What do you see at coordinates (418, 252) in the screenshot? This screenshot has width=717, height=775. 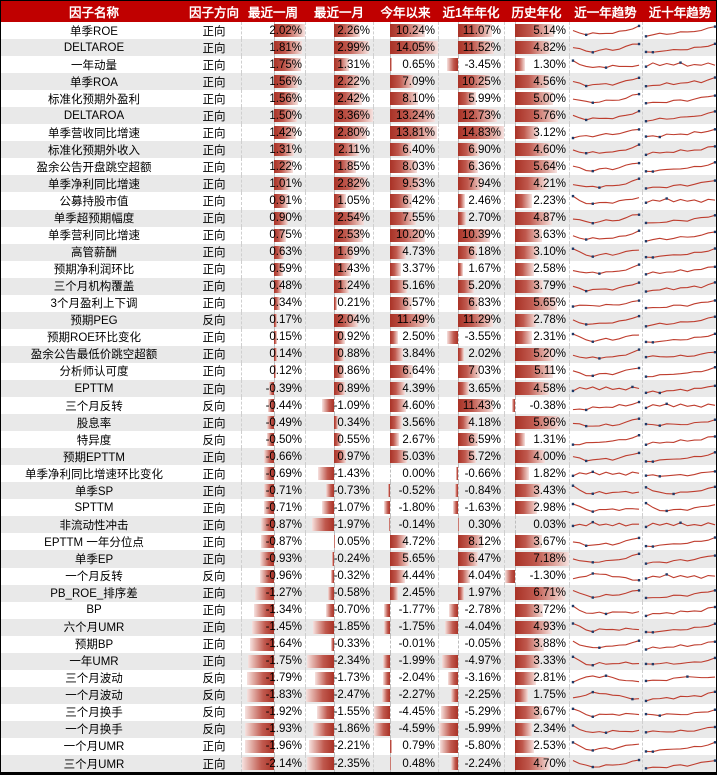 I see `value-label: 4.73%` at bounding box center [418, 252].